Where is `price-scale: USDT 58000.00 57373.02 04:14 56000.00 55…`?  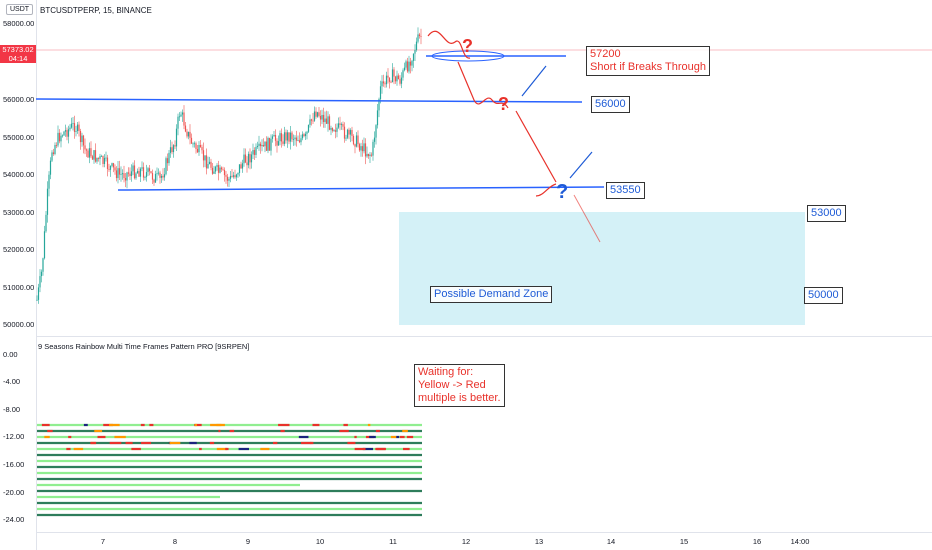 price-scale: USDT 58000.00 57373.02 04:14 56000.00 55… is located at coordinates (18, 275).